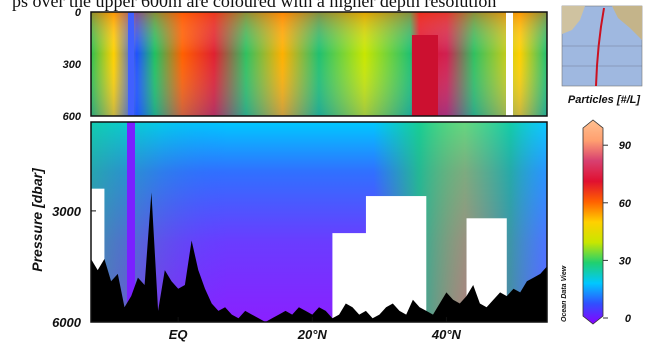 This screenshot has width=647, height=345. What do you see at coordinates (564, 293) in the screenshot?
I see `watermark-odv: Ocean Data View` at bounding box center [564, 293].